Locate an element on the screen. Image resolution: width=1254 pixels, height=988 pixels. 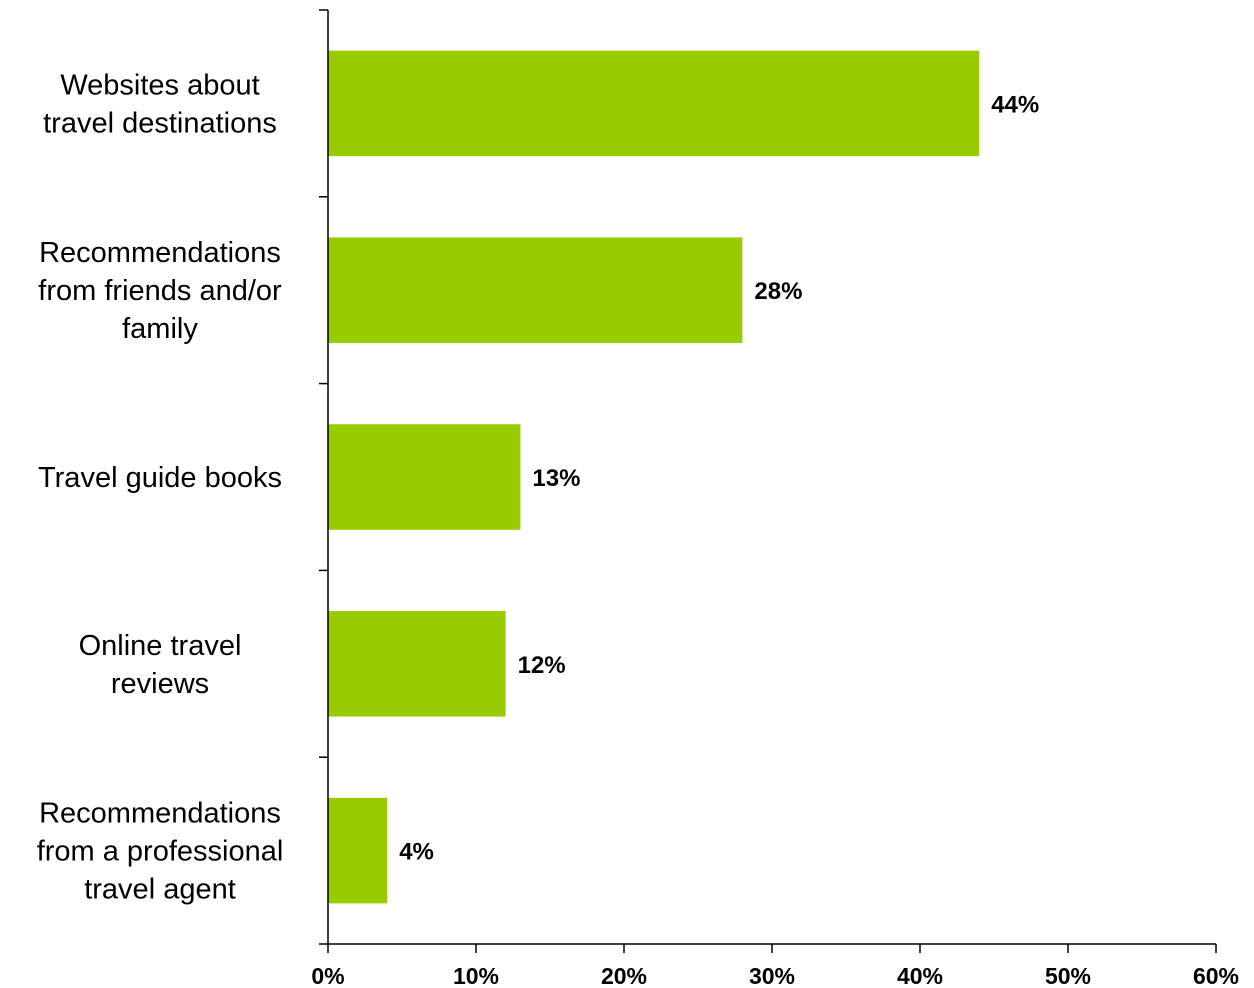
tick-labels-group: 0% 10% 20% 30% 40% 50% 60% is located at coordinates (775, 975).